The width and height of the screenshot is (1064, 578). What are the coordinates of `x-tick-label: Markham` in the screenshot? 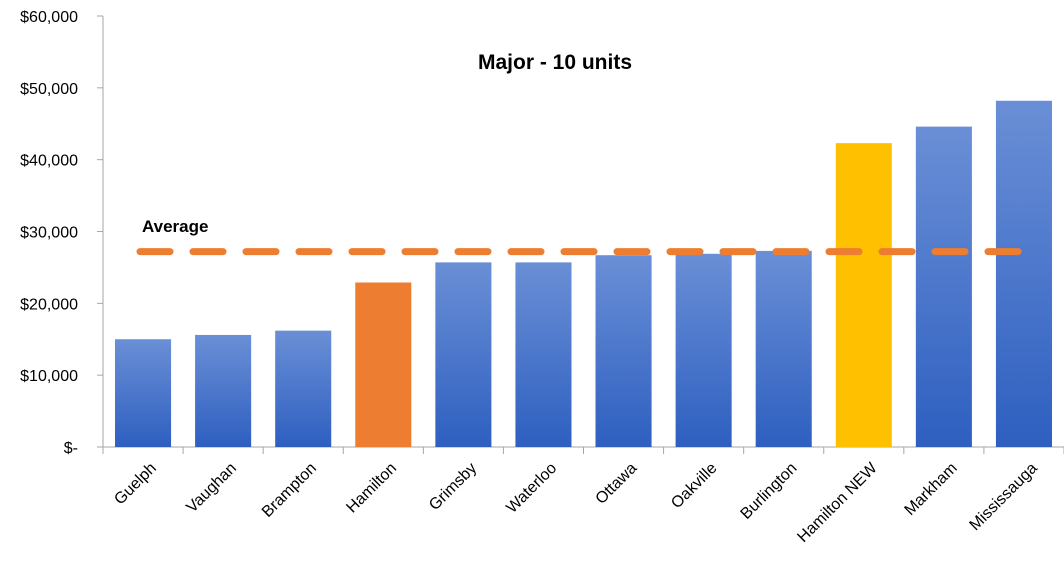 It's located at (931, 489).